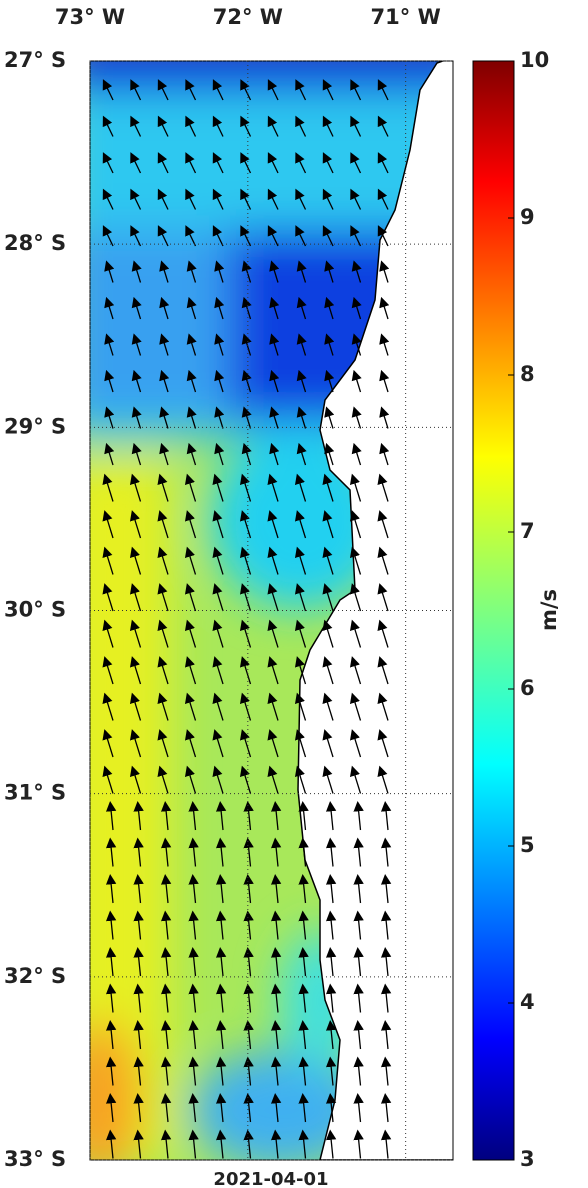 This screenshot has height=1188, width=588. What do you see at coordinates (534, 60) in the screenshot?
I see `colorbar-tick-label: 10` at bounding box center [534, 60].